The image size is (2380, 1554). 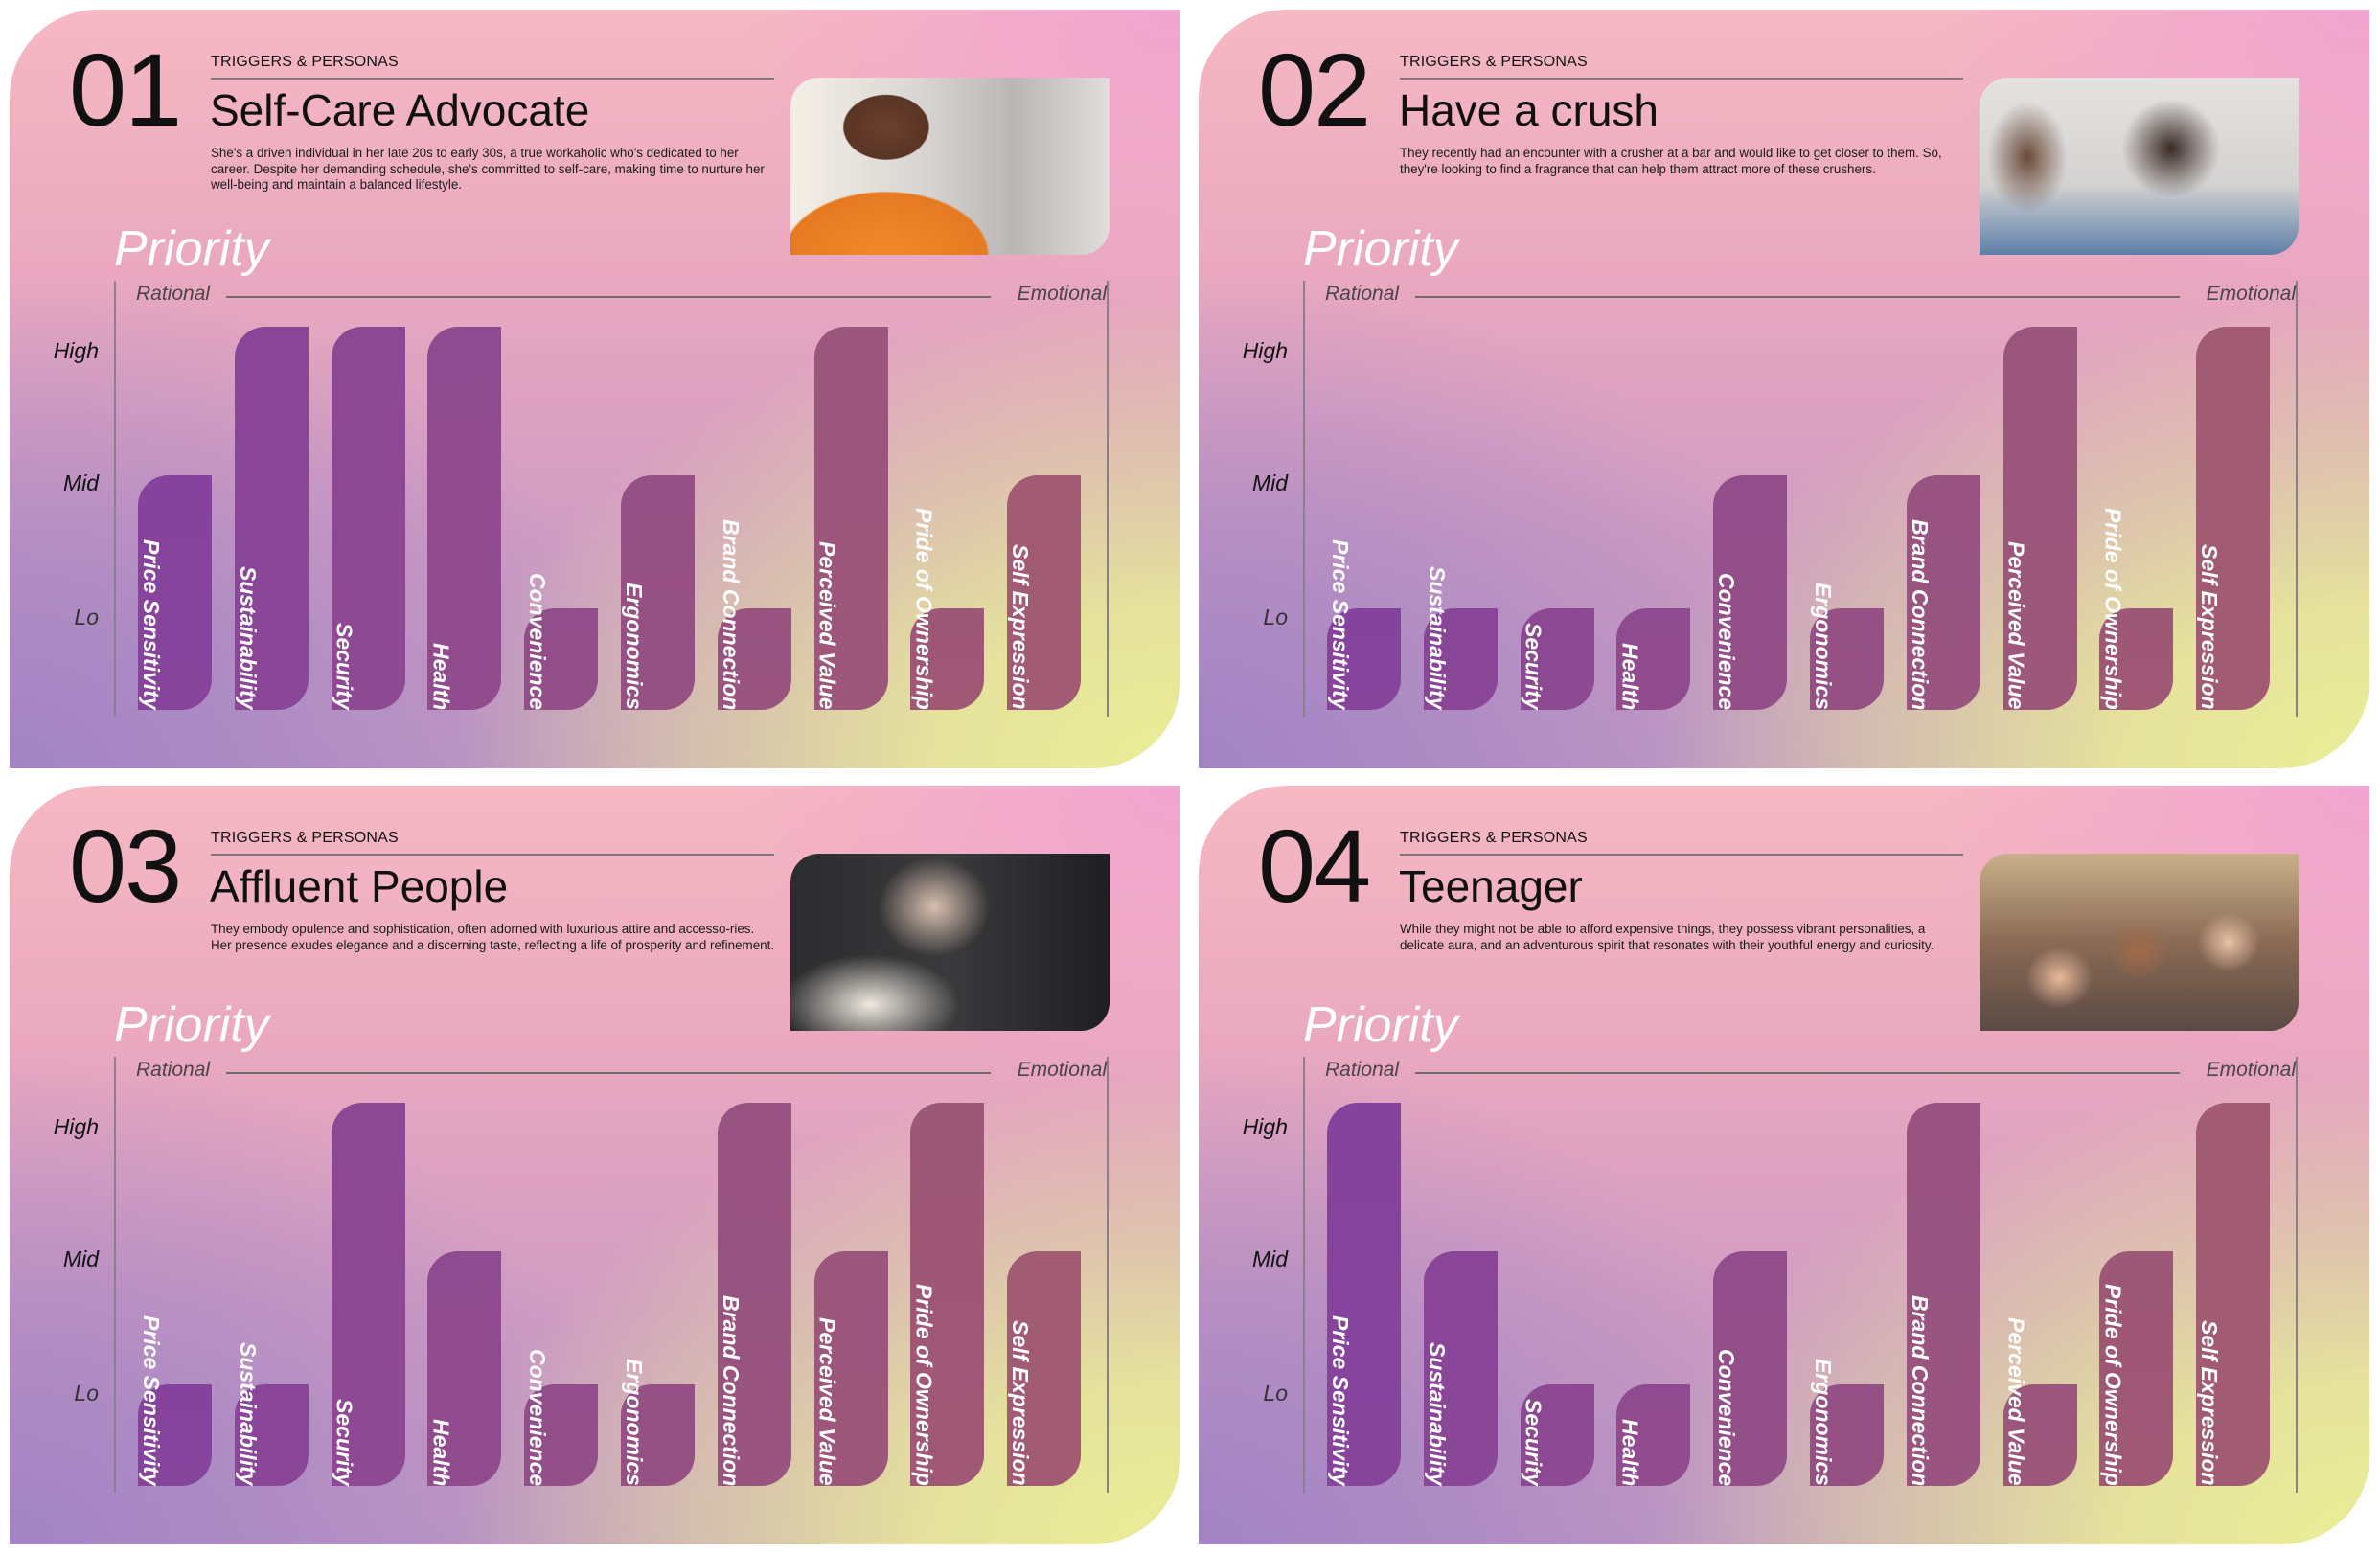 What do you see at coordinates (1529, 110) in the screenshot?
I see `persona-title: Have a crush` at bounding box center [1529, 110].